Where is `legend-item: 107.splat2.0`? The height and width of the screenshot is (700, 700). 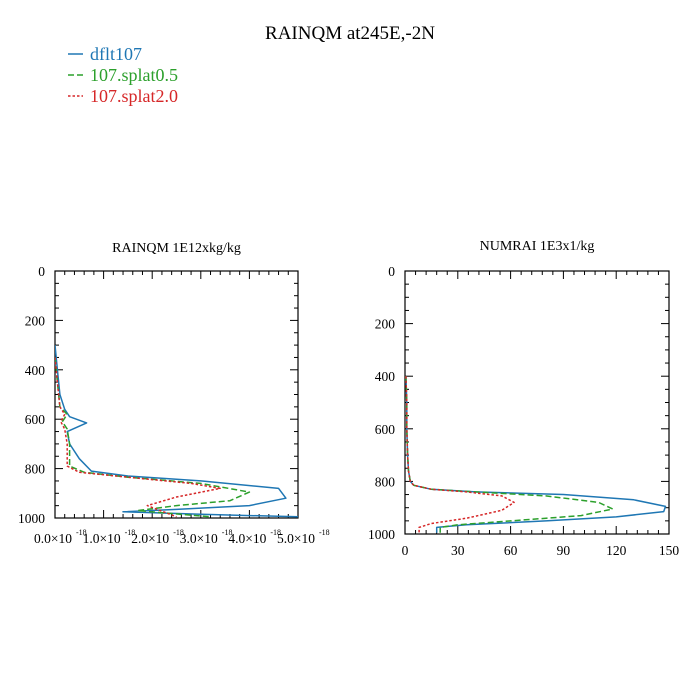
legend-item: 107.splat2.0 is located at coordinates (123, 96).